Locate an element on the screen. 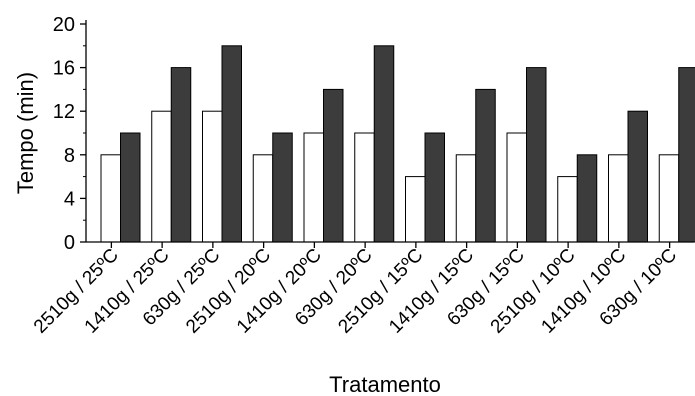 Image resolution: width=695 pixels, height=396 pixels. y-axis-label: Tempo (min) is located at coordinates (25, 133).